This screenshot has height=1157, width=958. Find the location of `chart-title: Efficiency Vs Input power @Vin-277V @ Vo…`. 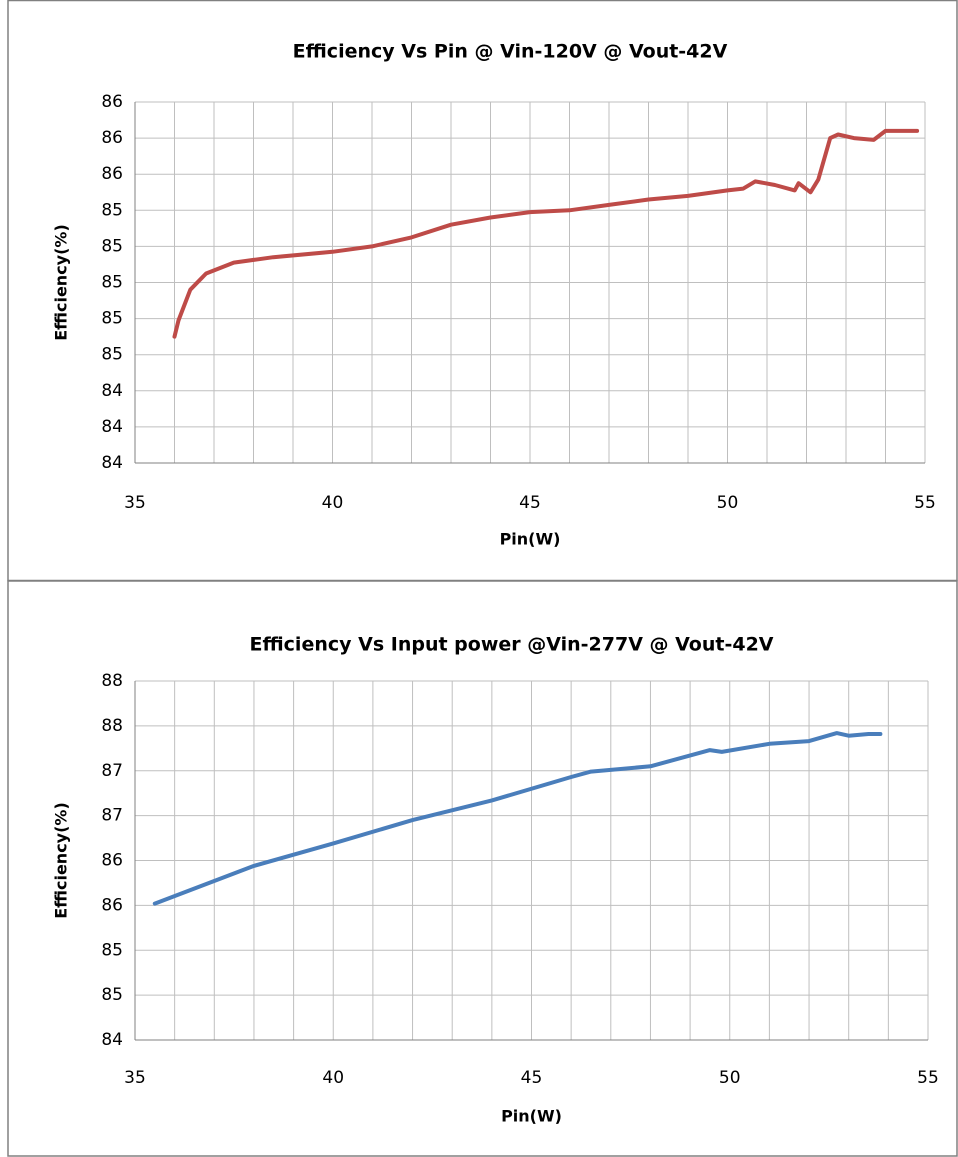

chart-title: Efficiency Vs Input power @Vin-277V @ Vo… is located at coordinates (512, 645).